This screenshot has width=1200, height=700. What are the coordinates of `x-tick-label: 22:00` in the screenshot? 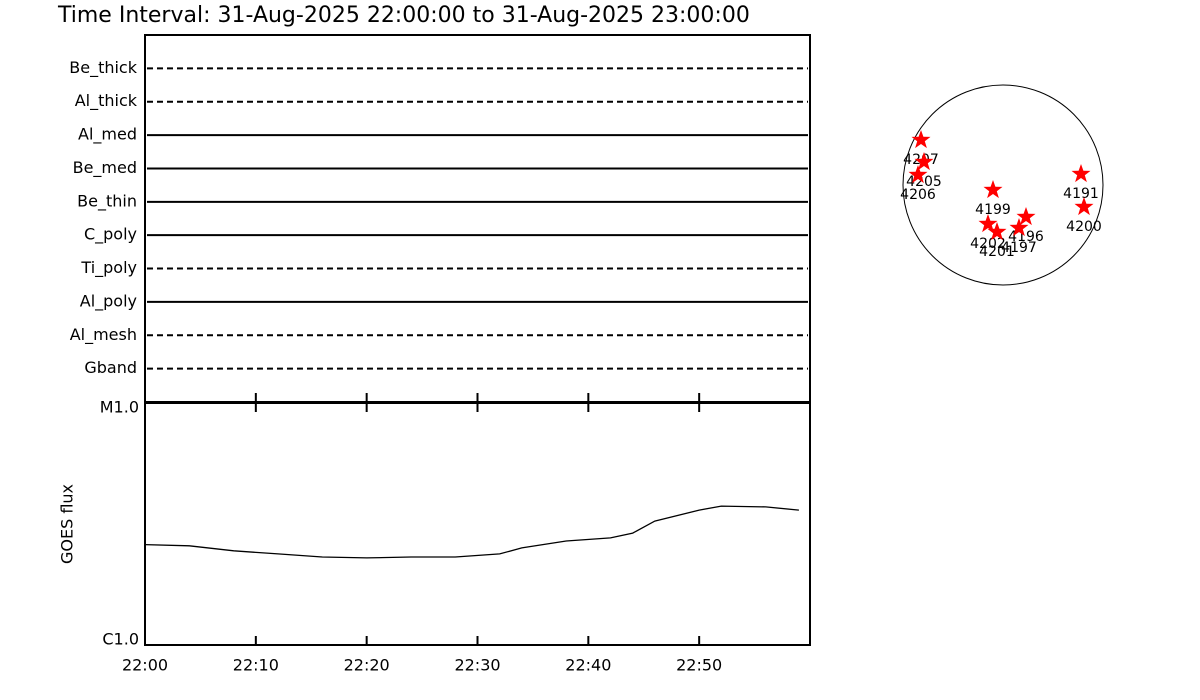 It's located at (145, 665).